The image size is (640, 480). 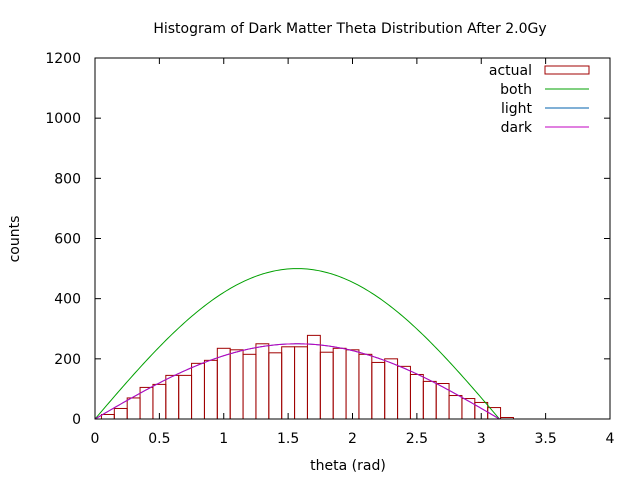 What do you see at coordinates (15, 239) in the screenshot?
I see `y-axis-label: counts` at bounding box center [15, 239].